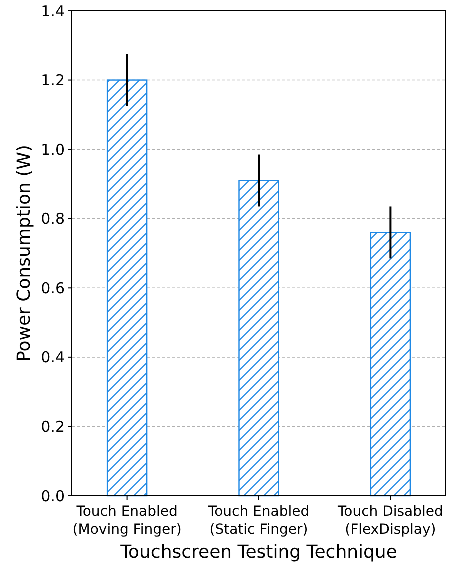  I want to click on y-tick-label: 0.2, so click(53, 427).